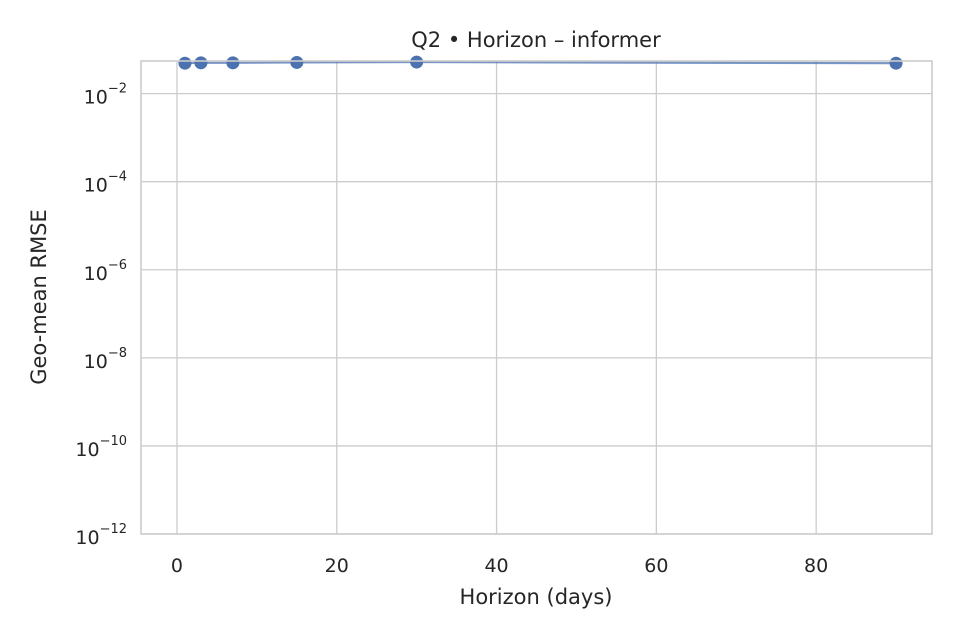 This screenshot has height=640, width=960. Describe the element at coordinates (105, 271) in the screenshot. I see `y-tick-label: 10⁻⁶` at that location.